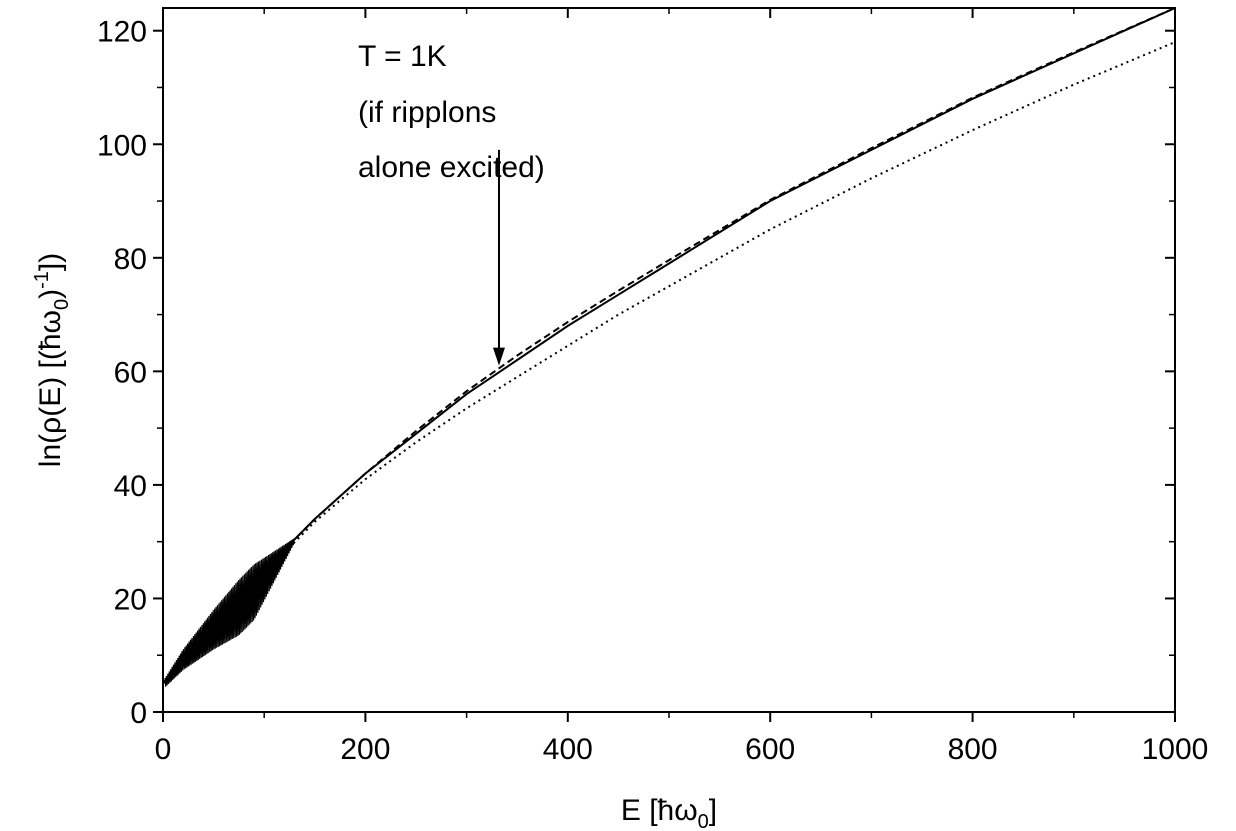 The height and width of the screenshot is (831, 1236). What do you see at coordinates (130, 372) in the screenshot?
I see `y-tick-label: 60` at bounding box center [130, 372].